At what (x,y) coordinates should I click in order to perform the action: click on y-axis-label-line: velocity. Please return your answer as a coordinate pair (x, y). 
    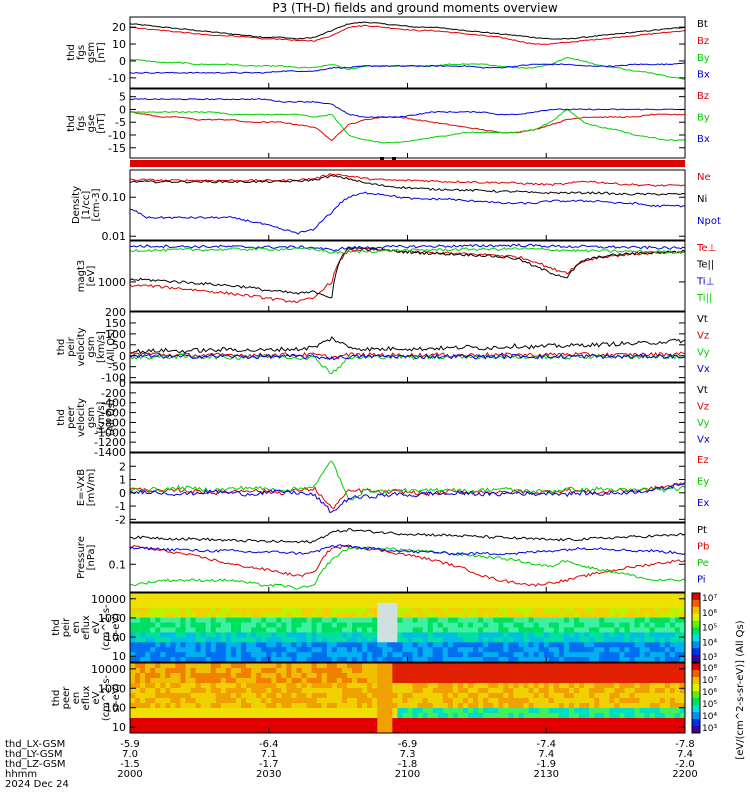
    Looking at the image, I should click on (81, 346).